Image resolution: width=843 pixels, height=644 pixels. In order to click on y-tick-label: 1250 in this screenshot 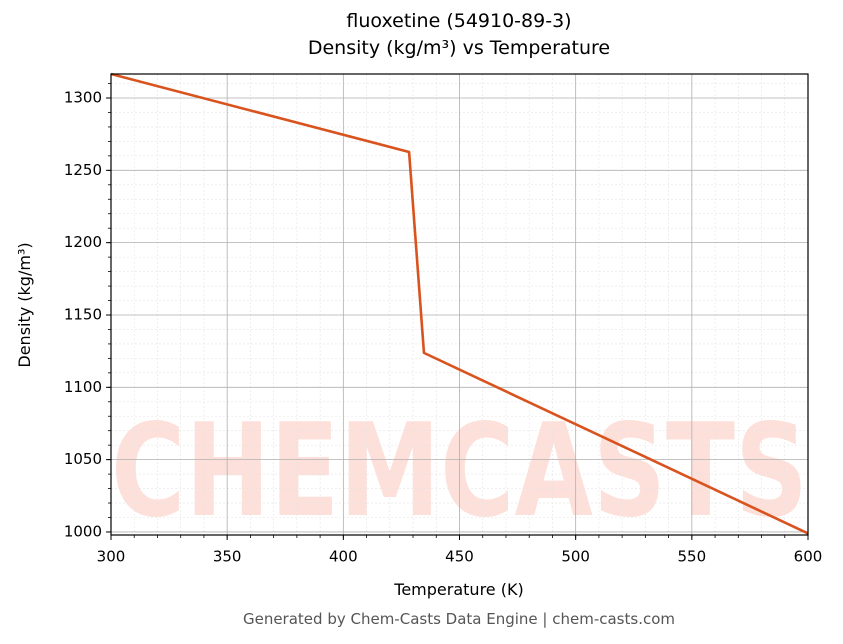, I will do `click(83, 170)`.